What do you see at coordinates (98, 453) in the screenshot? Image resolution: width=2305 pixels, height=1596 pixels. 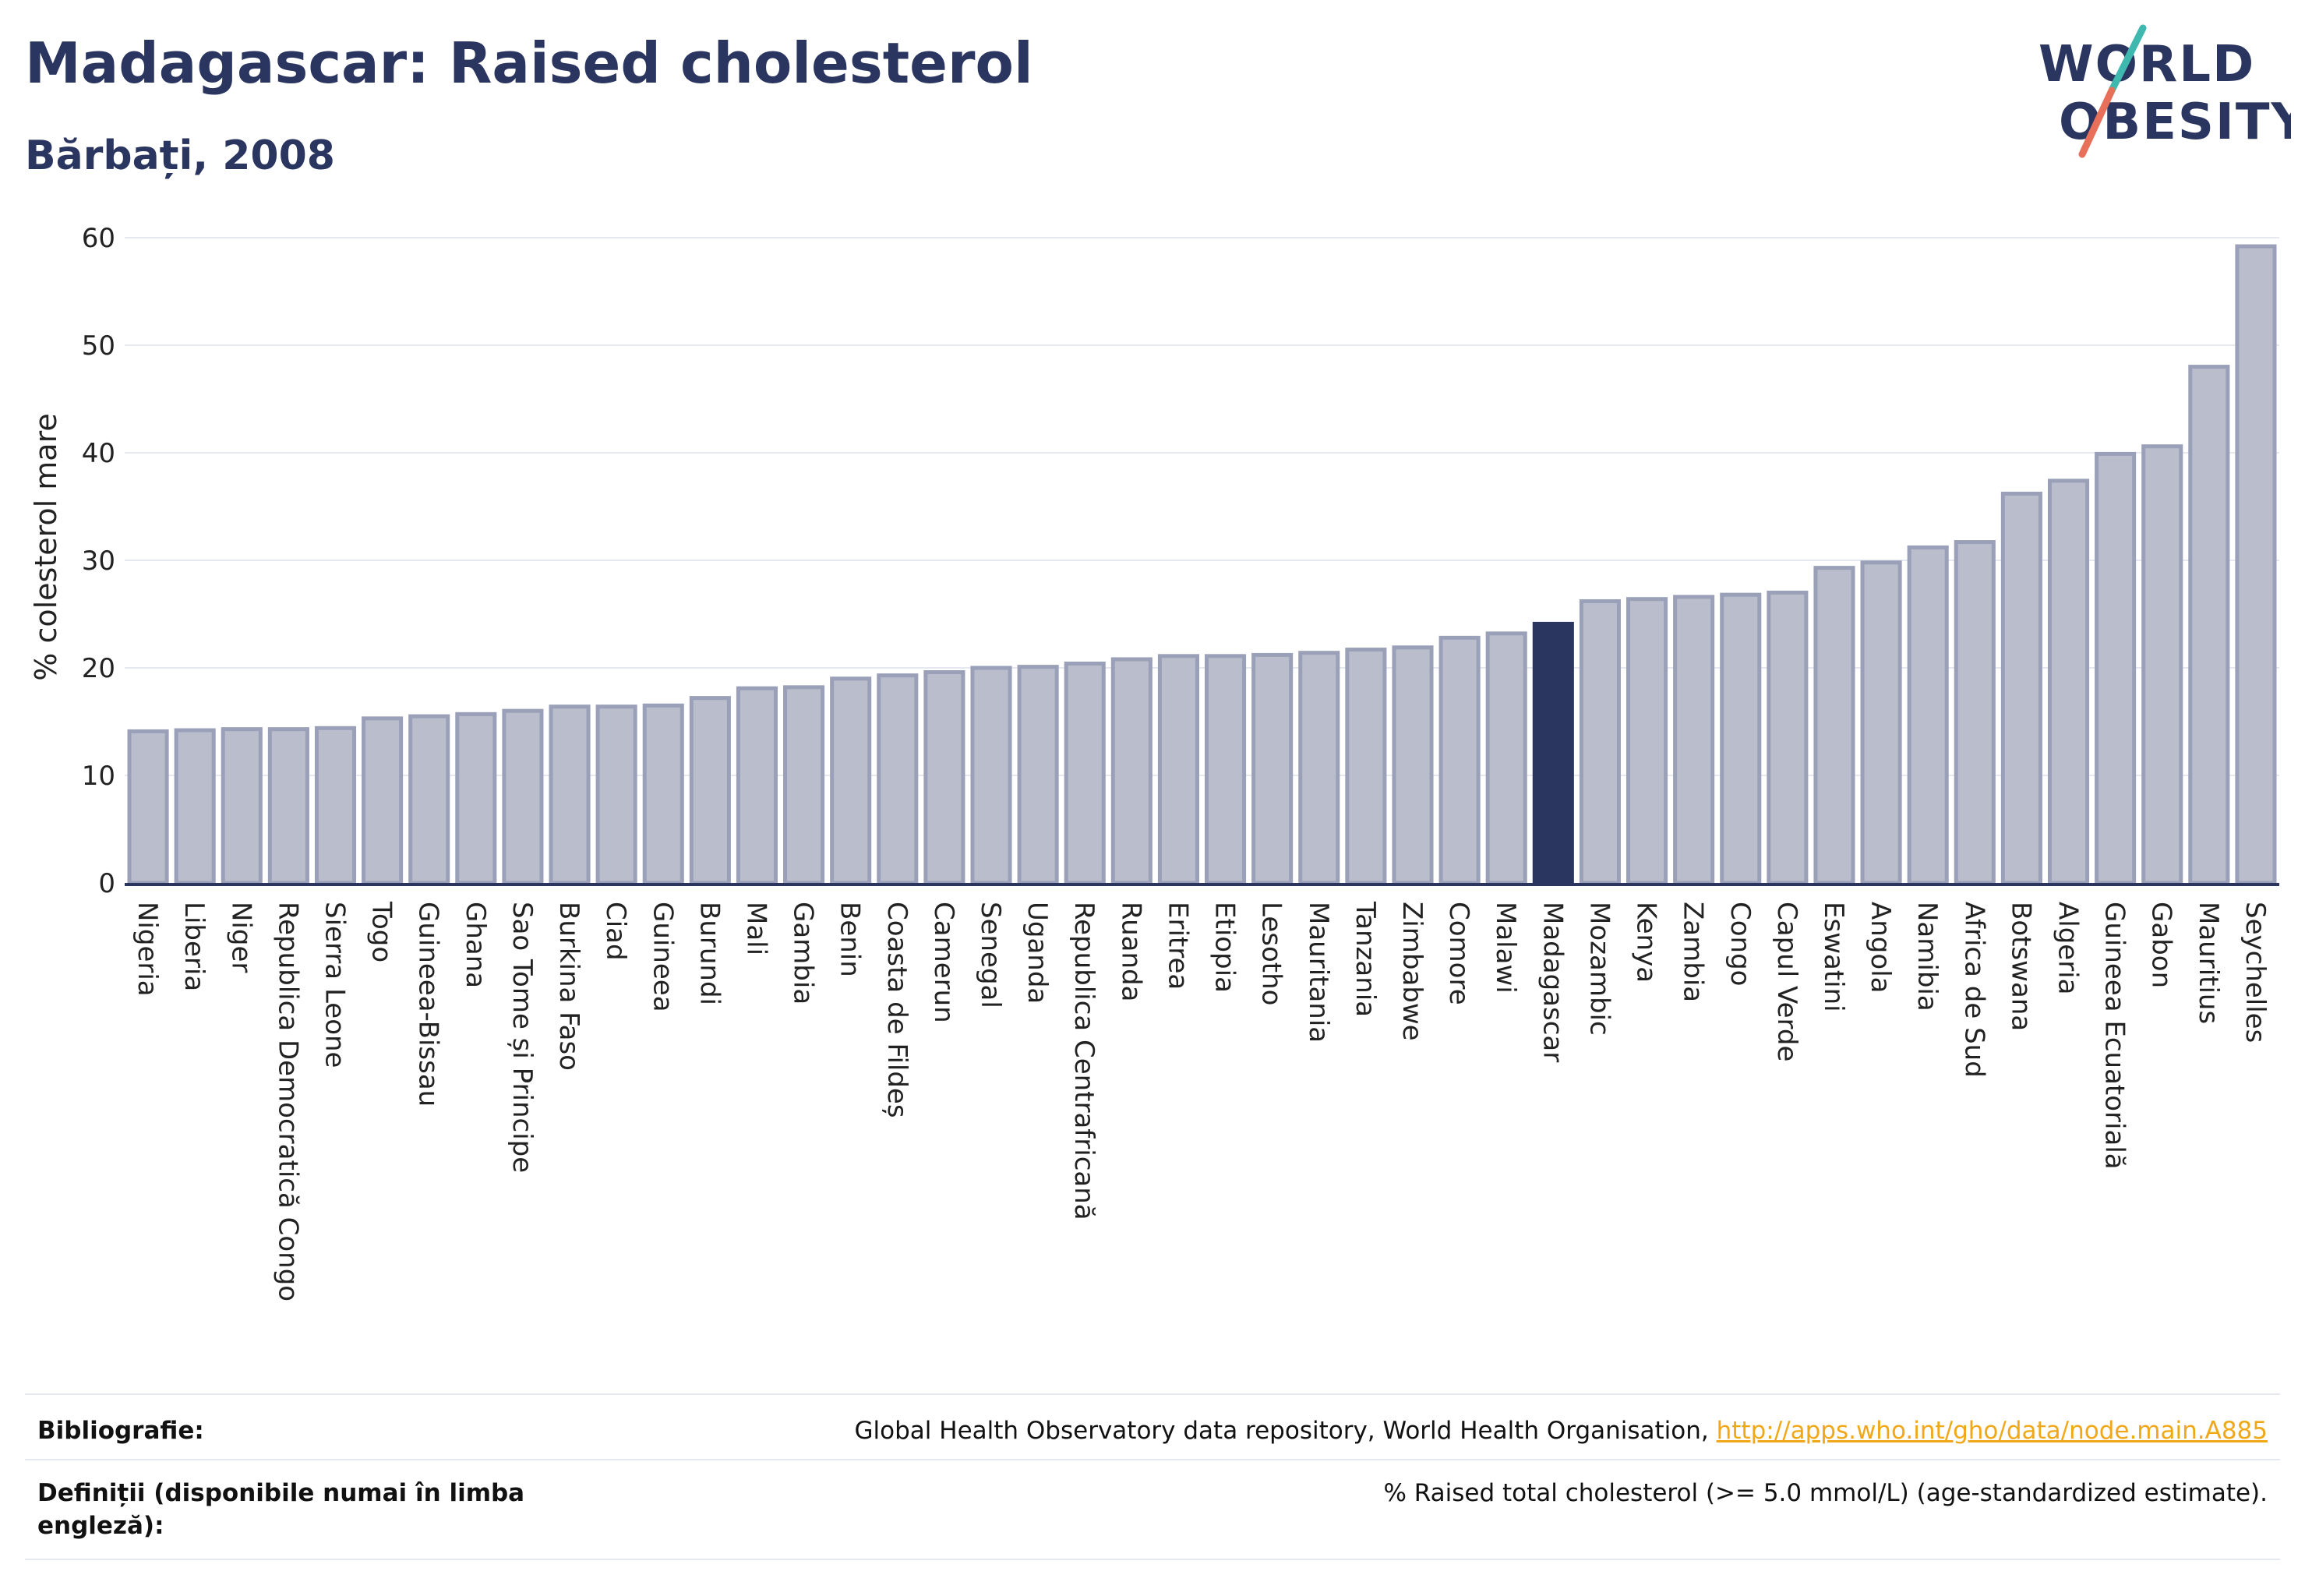 I see `y-tick-label: 40` at bounding box center [98, 453].